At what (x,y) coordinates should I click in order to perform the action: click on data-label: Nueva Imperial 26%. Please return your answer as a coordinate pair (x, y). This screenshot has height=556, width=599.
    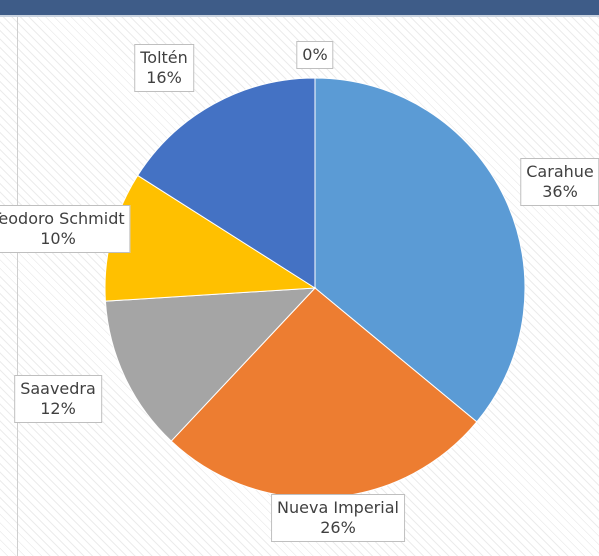
    Looking at the image, I should click on (338, 518).